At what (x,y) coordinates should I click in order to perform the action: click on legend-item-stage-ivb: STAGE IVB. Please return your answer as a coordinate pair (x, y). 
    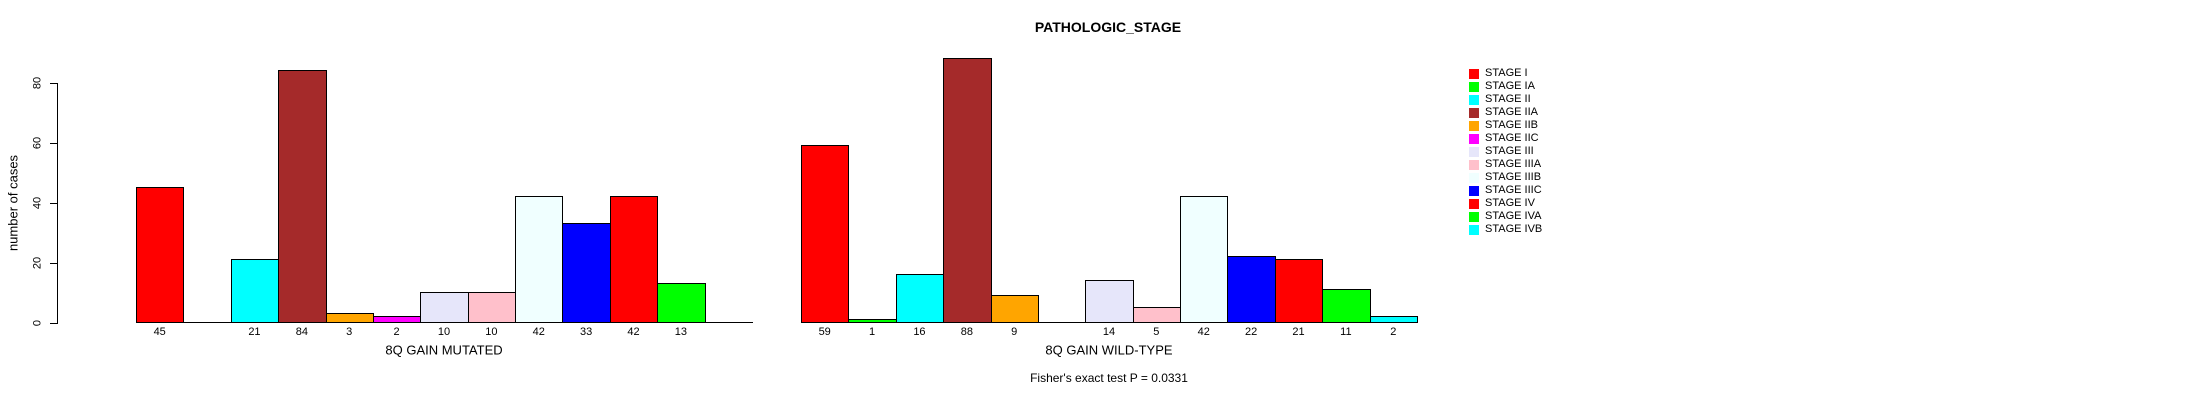
    Looking at the image, I should click on (1505, 229).